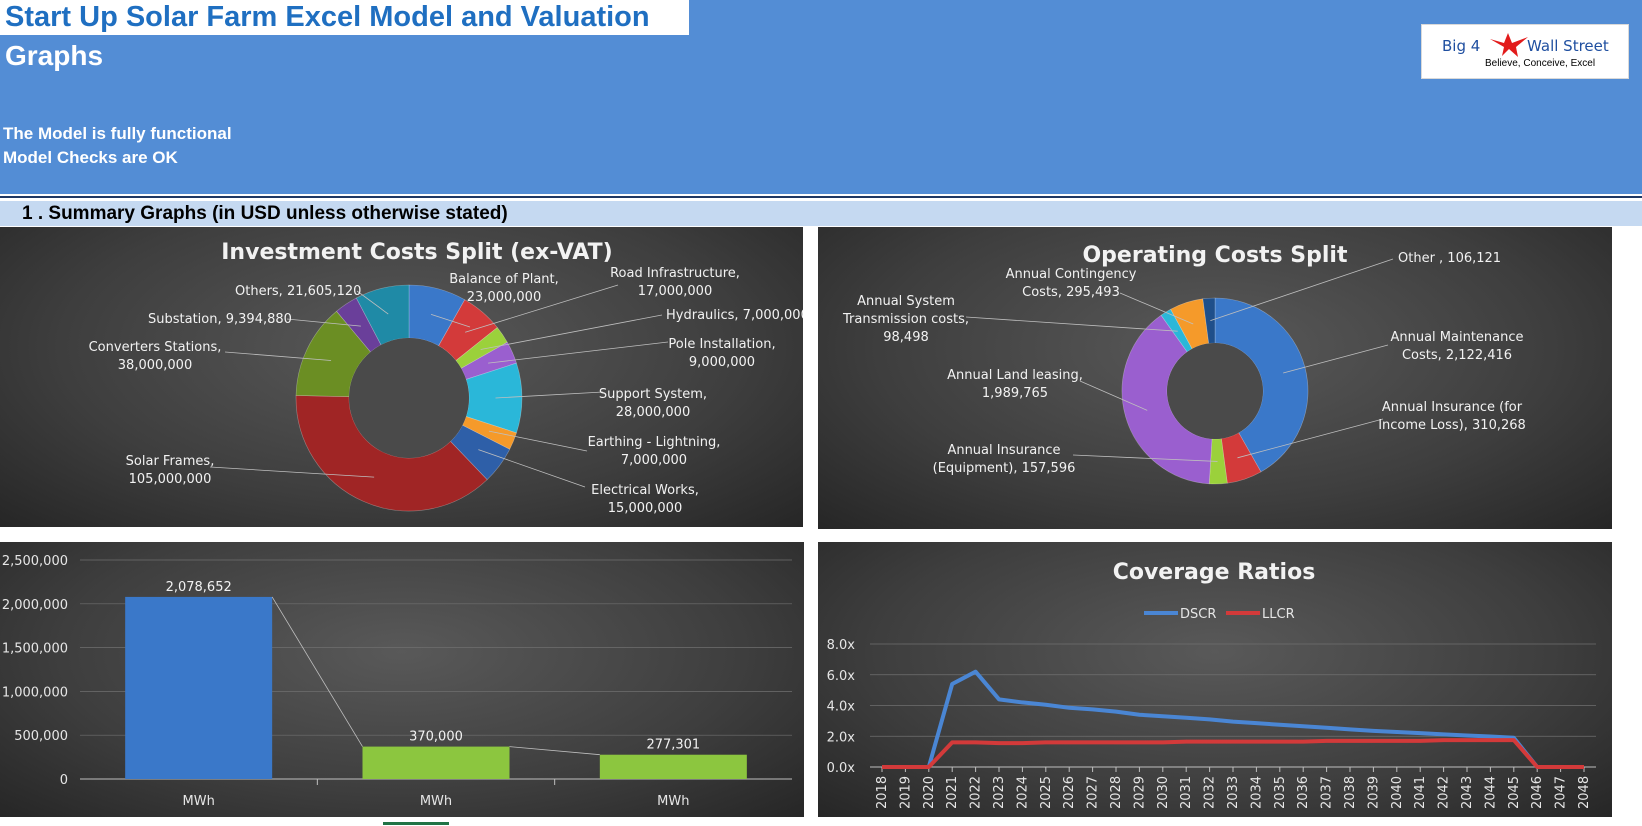 This screenshot has height=826, width=1642. What do you see at coordinates (1467, 792) in the screenshot?
I see `coverage-xtick-label: 2043` at bounding box center [1467, 792].